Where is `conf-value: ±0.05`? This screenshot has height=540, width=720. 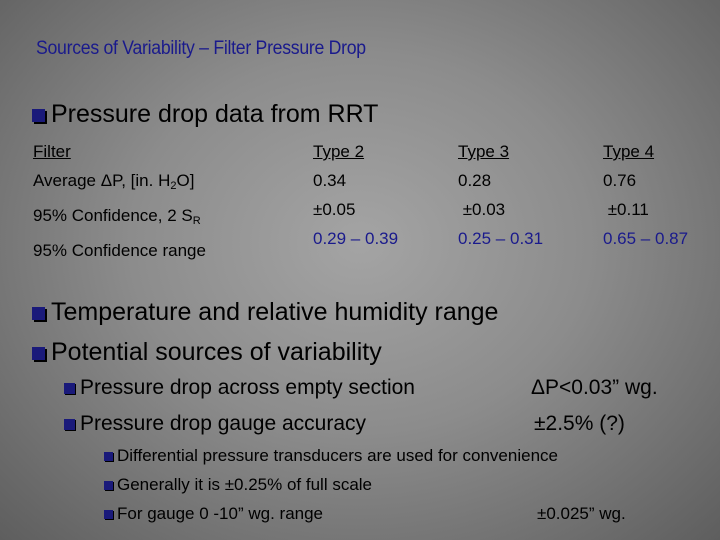 conf-value: ±0.05 is located at coordinates (334, 209).